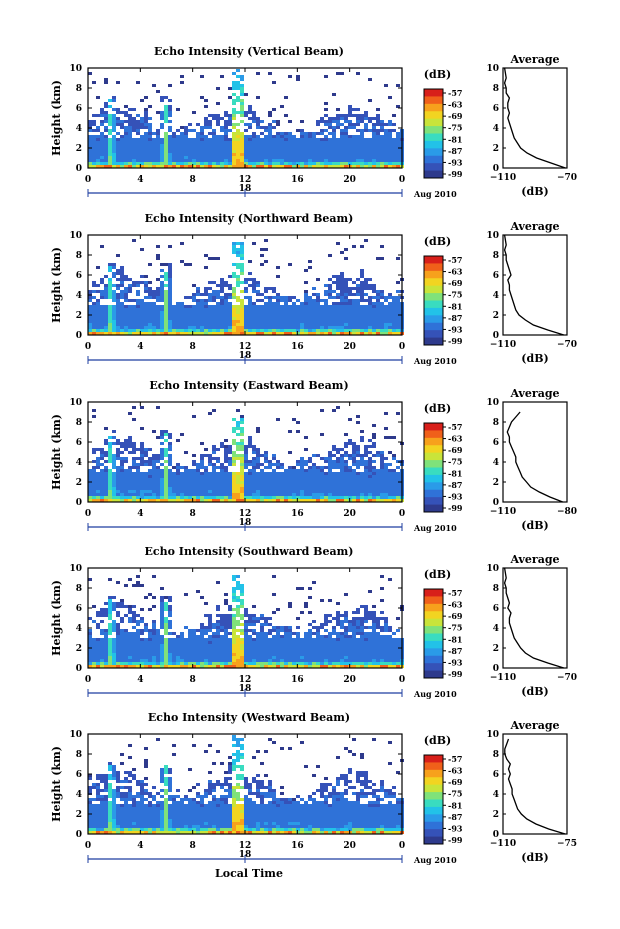 The height and width of the screenshot is (929, 620). What do you see at coordinates (567, 512) in the screenshot?
I see `profile-x-tick-label: −80` at bounding box center [567, 512].